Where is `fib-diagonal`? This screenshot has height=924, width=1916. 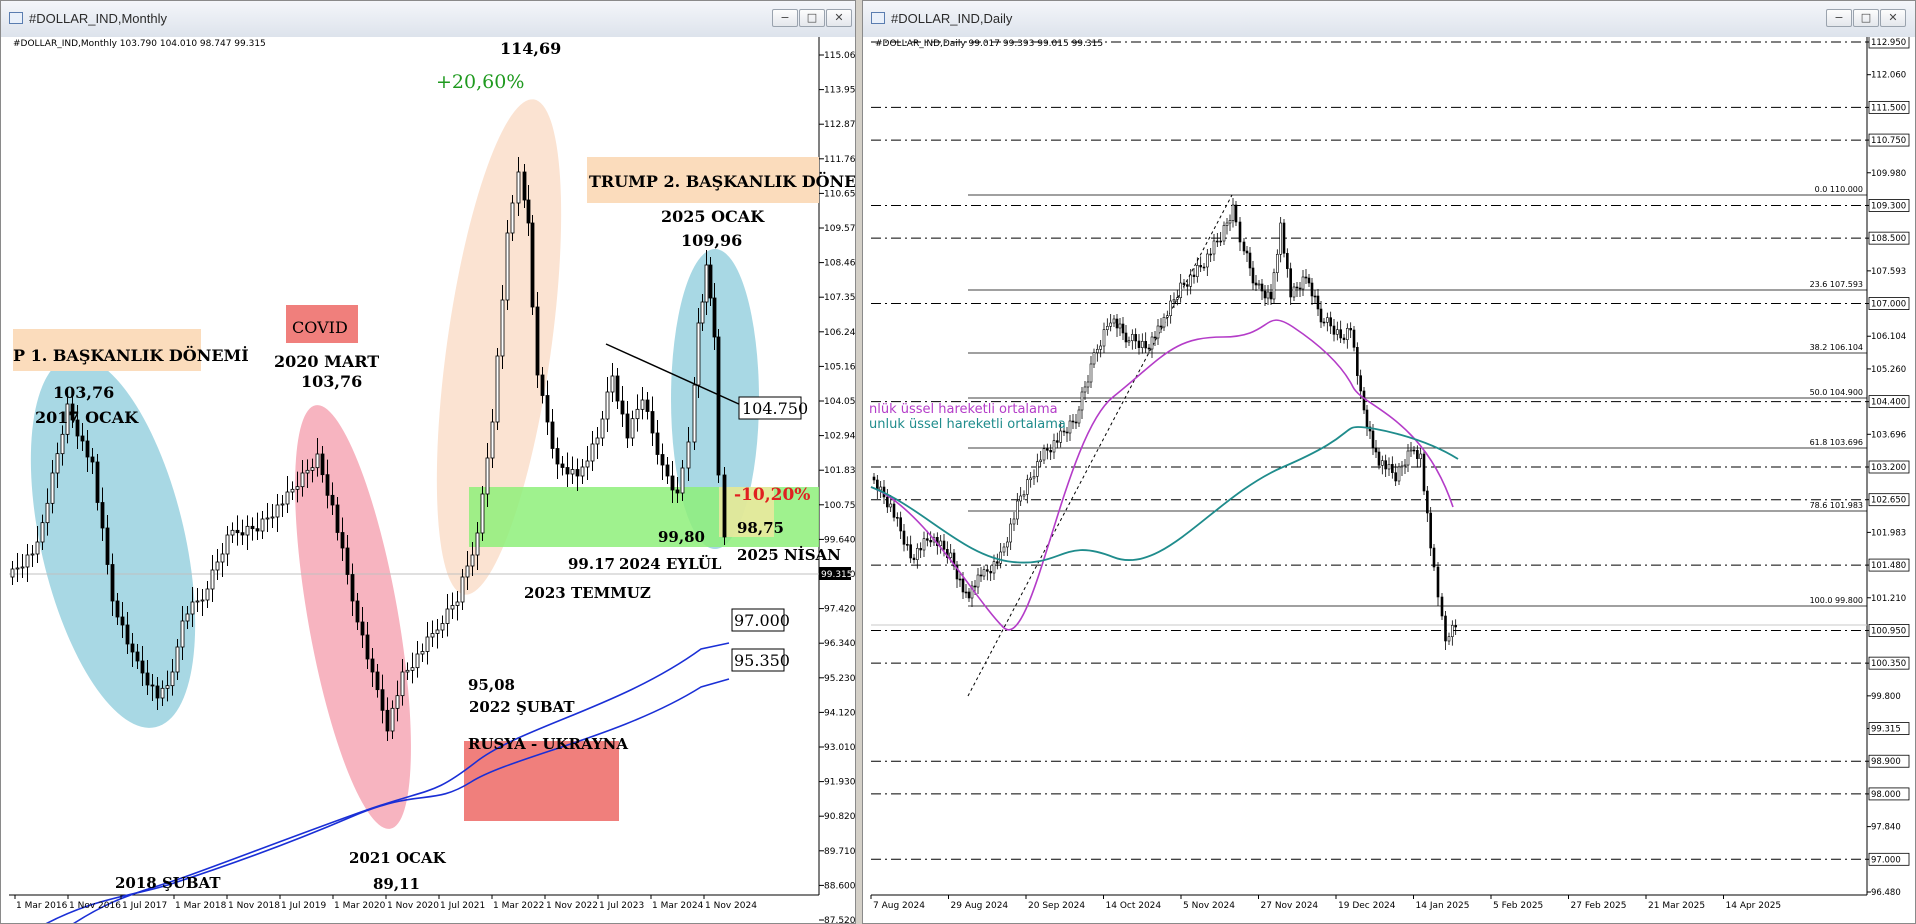
fib-diagonal is located at coordinates (1100, 445).